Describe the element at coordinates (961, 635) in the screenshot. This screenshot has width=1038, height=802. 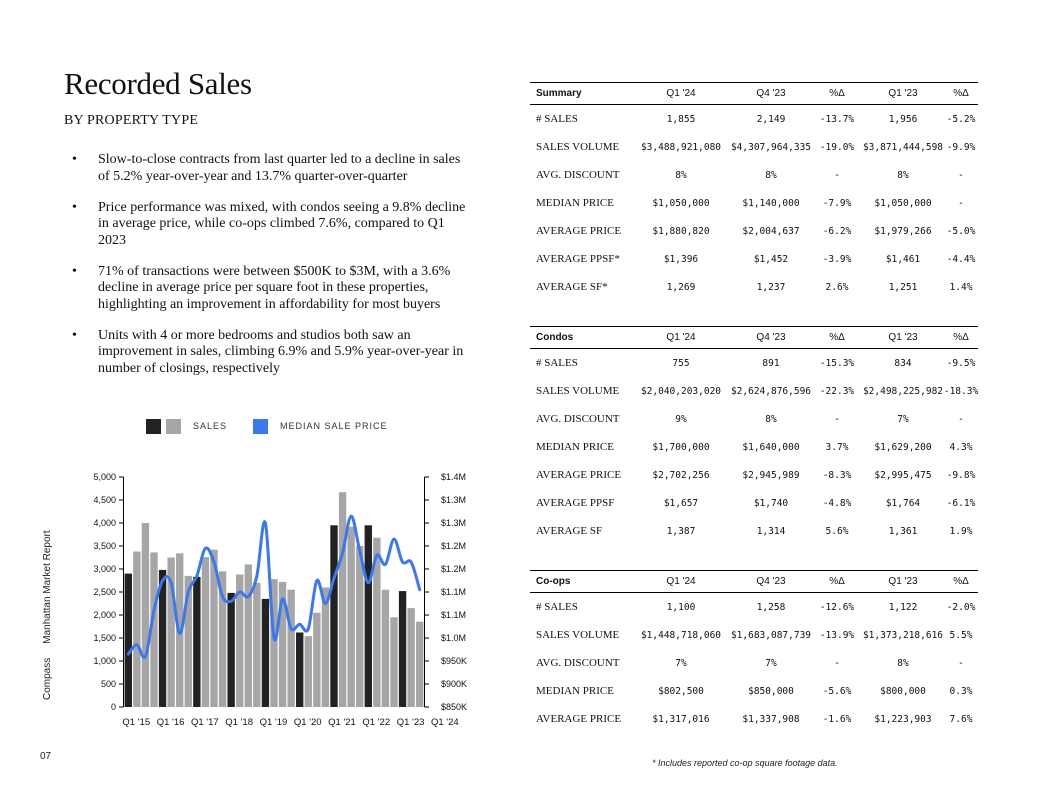
I see `table-cell: 5.5%` at that location.